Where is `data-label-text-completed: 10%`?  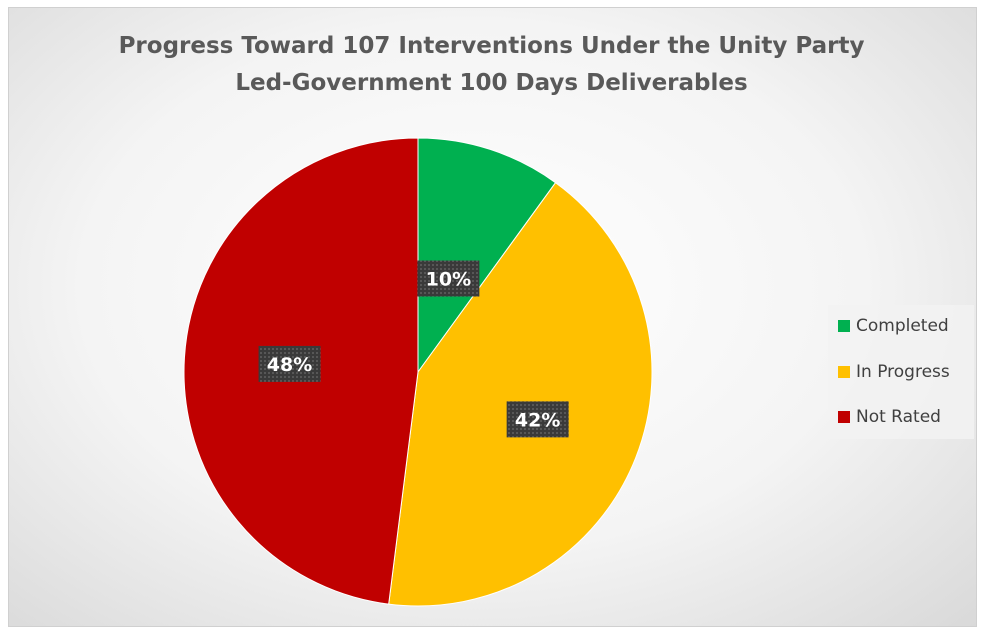 data-label-text-completed: 10% is located at coordinates (448, 280).